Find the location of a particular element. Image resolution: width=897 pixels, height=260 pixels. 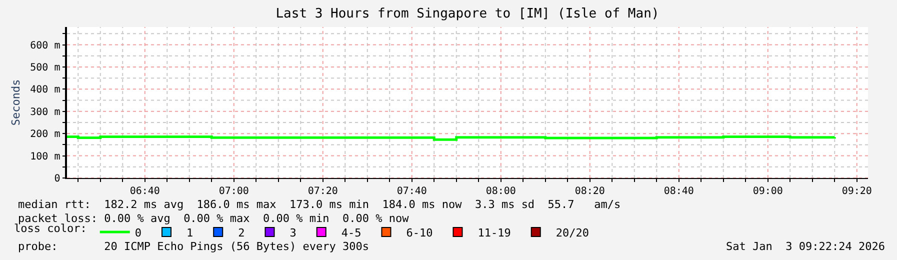

text: probe: 20 ICMP Echo Pings (56 Bytes) every 300s is located at coordinates (193, 246).